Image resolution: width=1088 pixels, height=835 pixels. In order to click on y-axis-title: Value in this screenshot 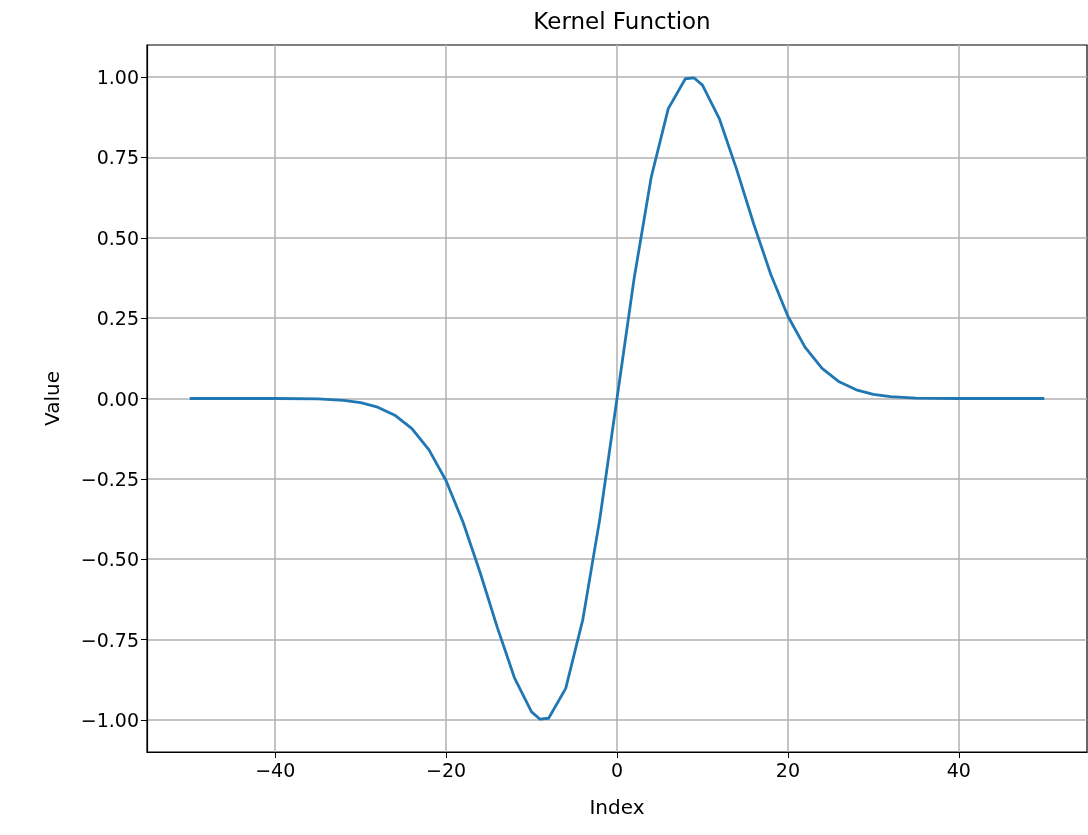, I will do `click(52, 398)`.